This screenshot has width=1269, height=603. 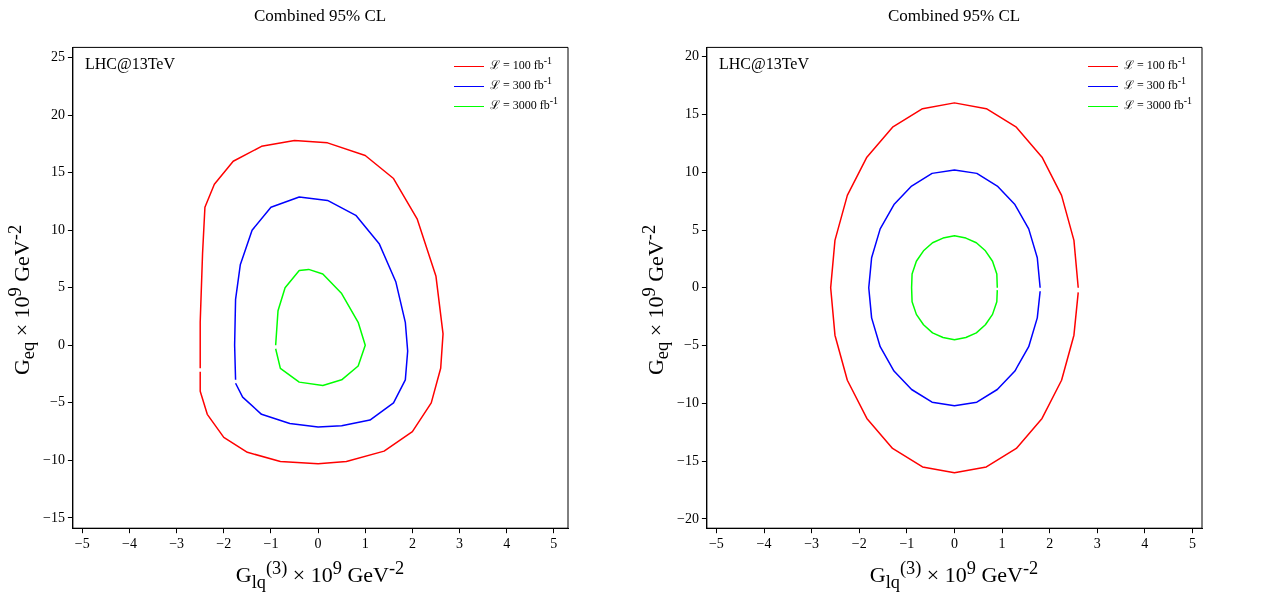 I want to click on y-tick-label: −20, so click(x=687, y=518).